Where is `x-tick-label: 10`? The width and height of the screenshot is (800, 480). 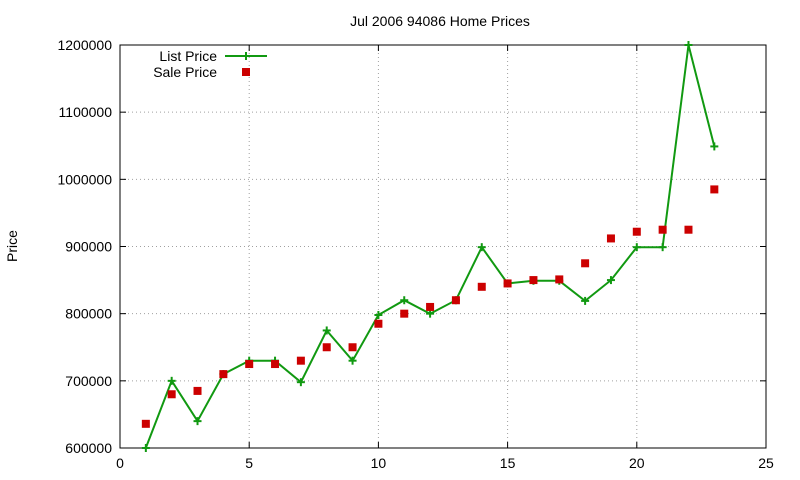
x-tick-label: 10 is located at coordinates (379, 463).